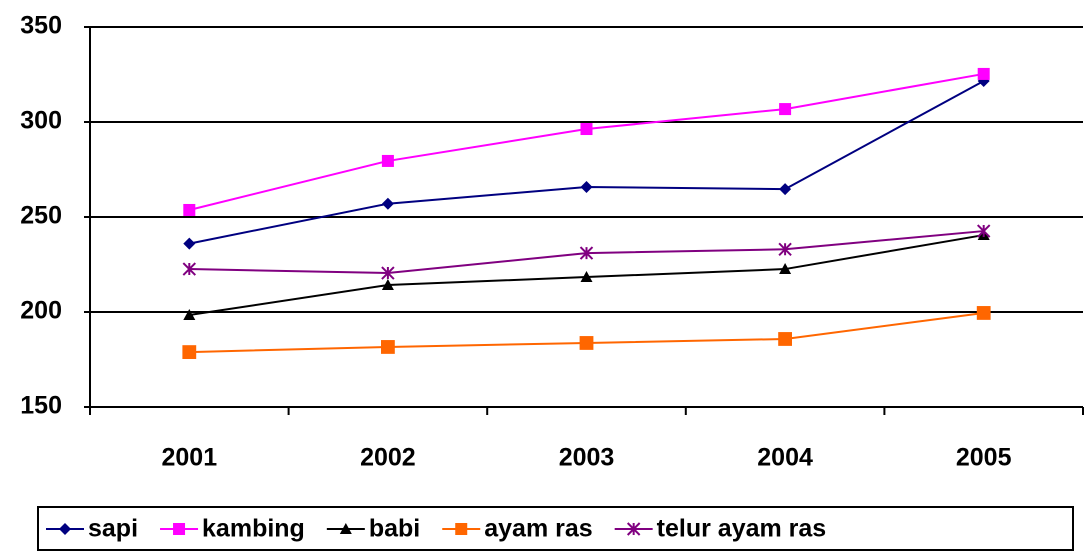 This screenshot has width=1084, height=552. Describe the element at coordinates (41, 121) in the screenshot. I see `y-tick-label: 300` at that location.